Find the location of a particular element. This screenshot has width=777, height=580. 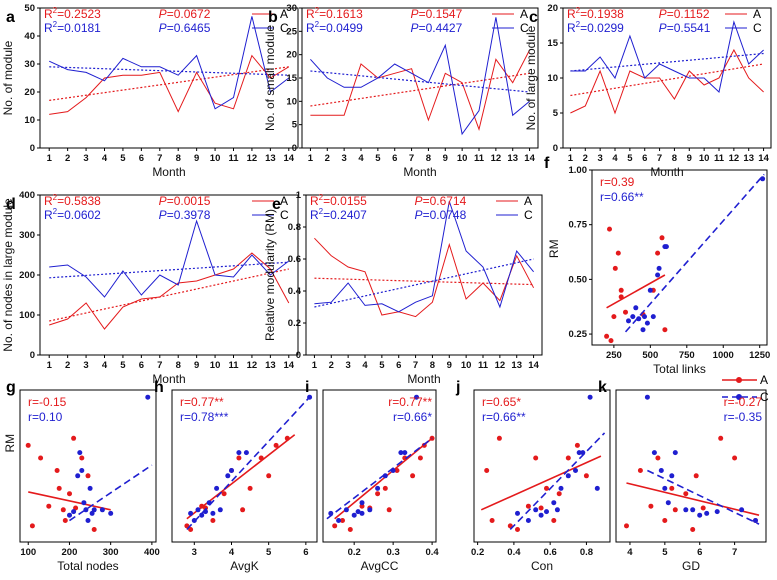

series-line-A-e is located at coordinates (424, 277).